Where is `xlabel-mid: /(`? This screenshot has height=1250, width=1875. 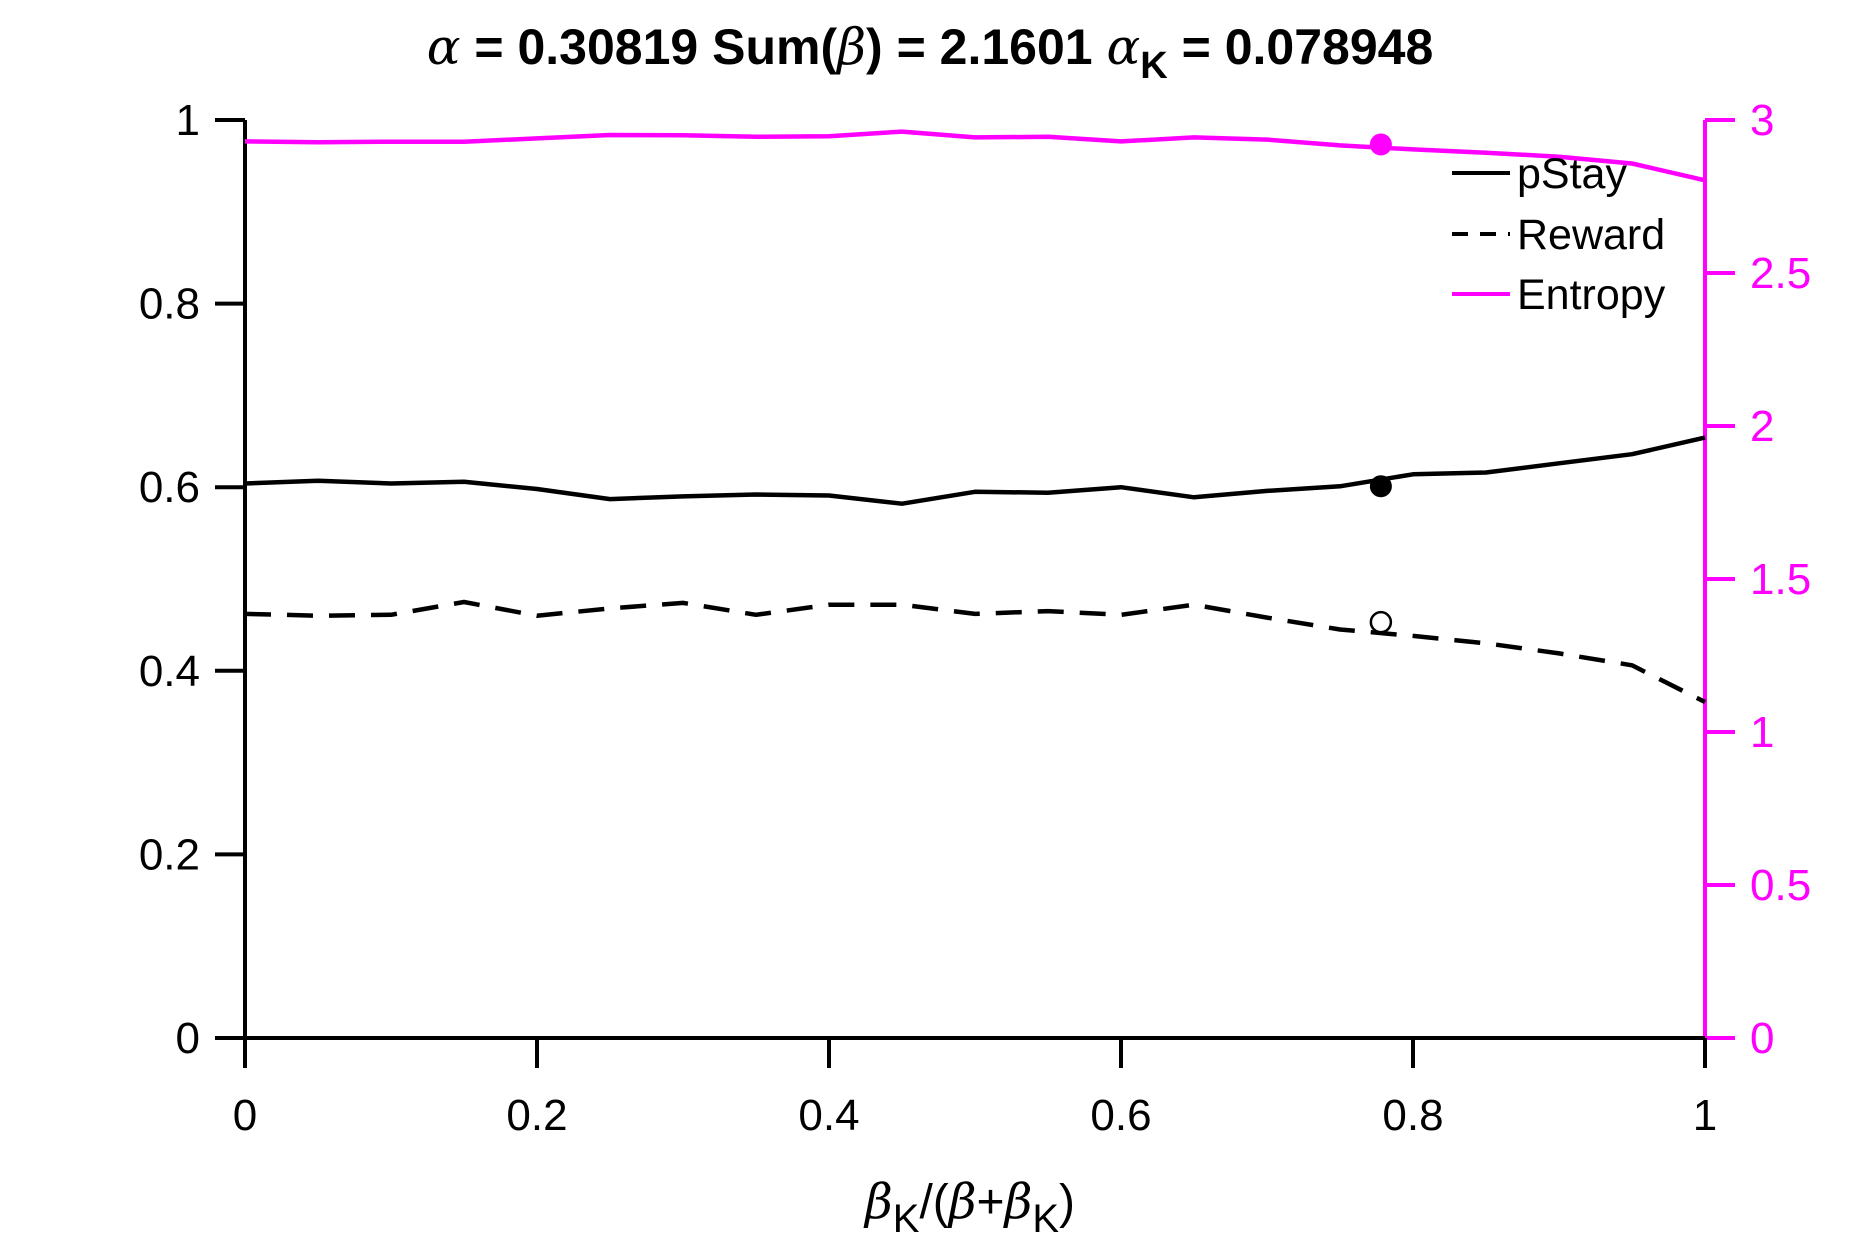 xlabel-mid: /( is located at coordinates (933, 1202).